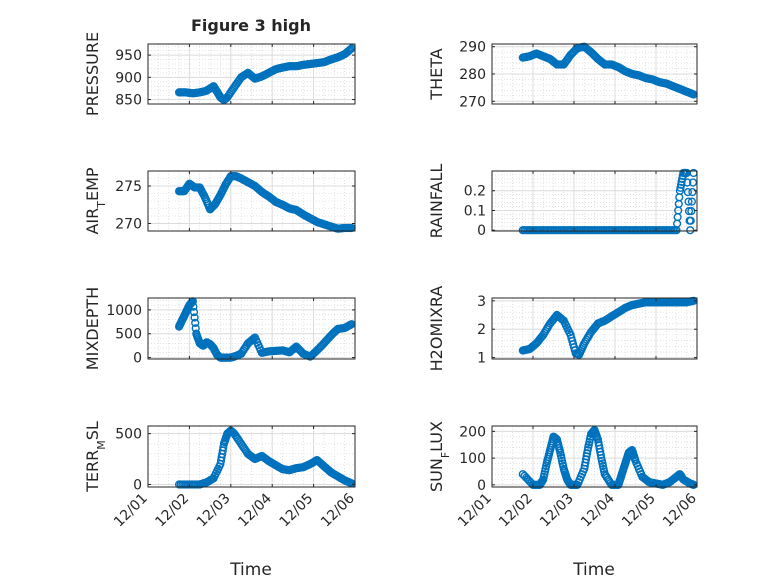 The image size is (778, 583). Describe the element at coordinates (128, 78) in the screenshot. I see `y-tick-label: 900` at that location.